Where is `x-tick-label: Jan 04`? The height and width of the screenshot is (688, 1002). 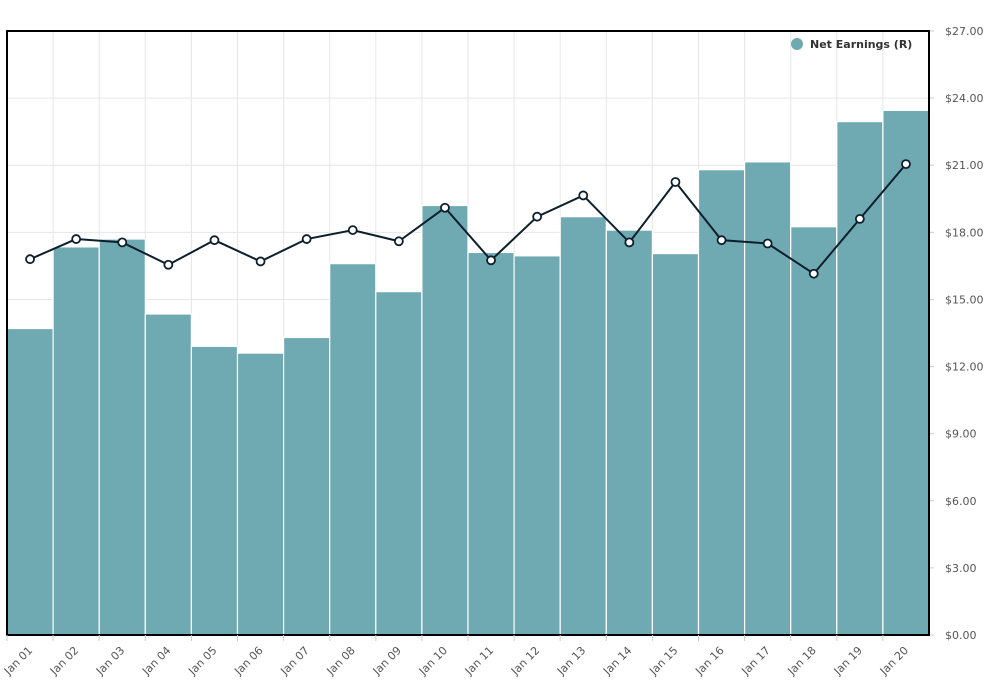 x-tick-label: Jan 04 is located at coordinates (156, 661).